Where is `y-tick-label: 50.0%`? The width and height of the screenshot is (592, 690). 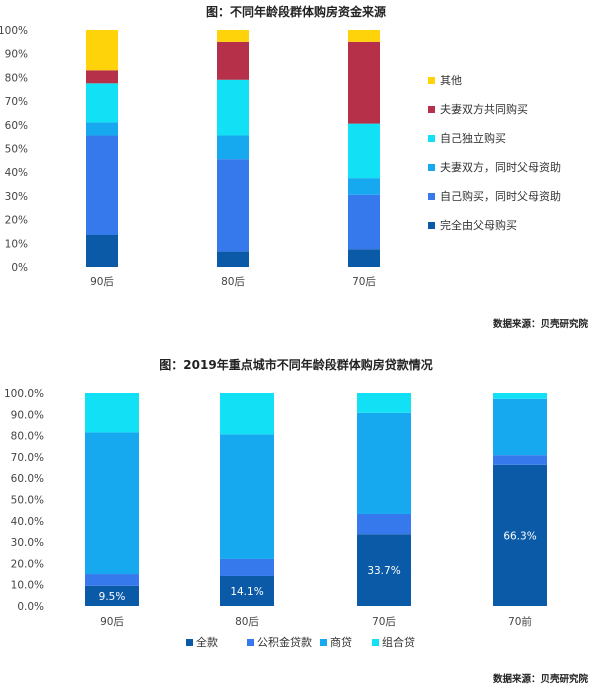 y-tick-label: 50.0% is located at coordinates (27, 501).